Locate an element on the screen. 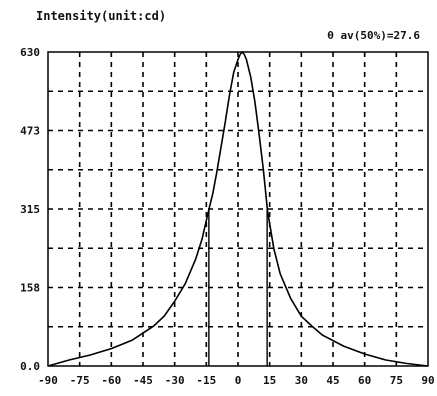 This screenshot has height=396, width=437. y-tick-label: 315 is located at coordinates (30, 209).